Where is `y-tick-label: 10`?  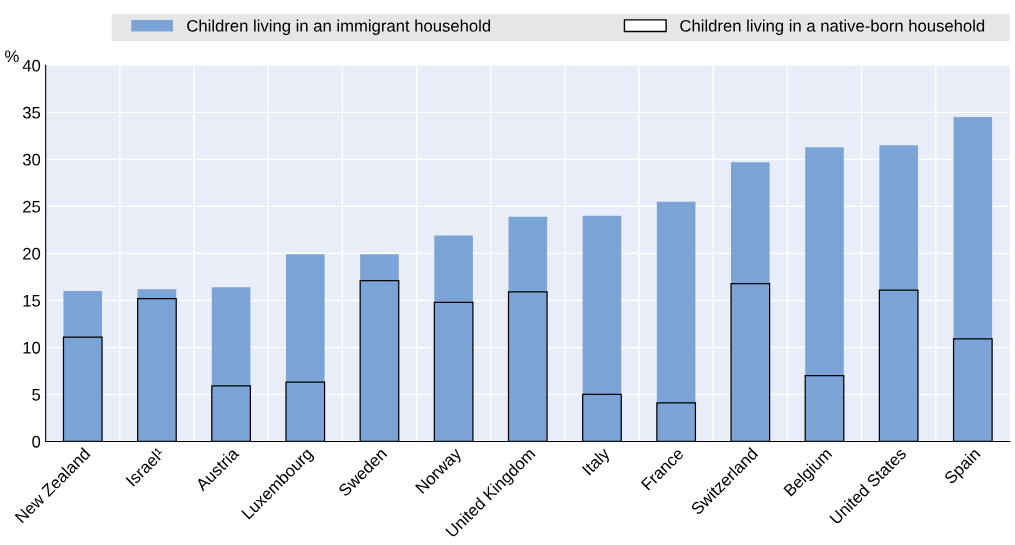 y-tick-label: 10 is located at coordinates (32, 347).